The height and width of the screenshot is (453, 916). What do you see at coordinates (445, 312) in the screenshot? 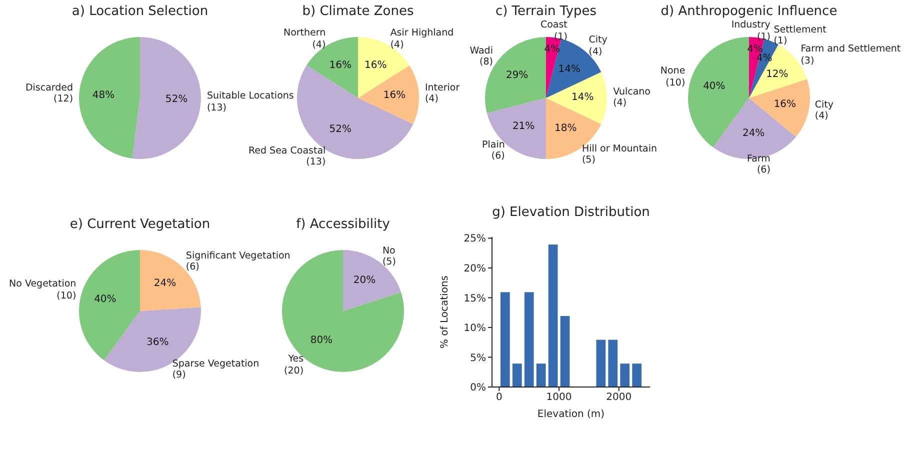
I see `y-axis-title: % of Locations` at bounding box center [445, 312].